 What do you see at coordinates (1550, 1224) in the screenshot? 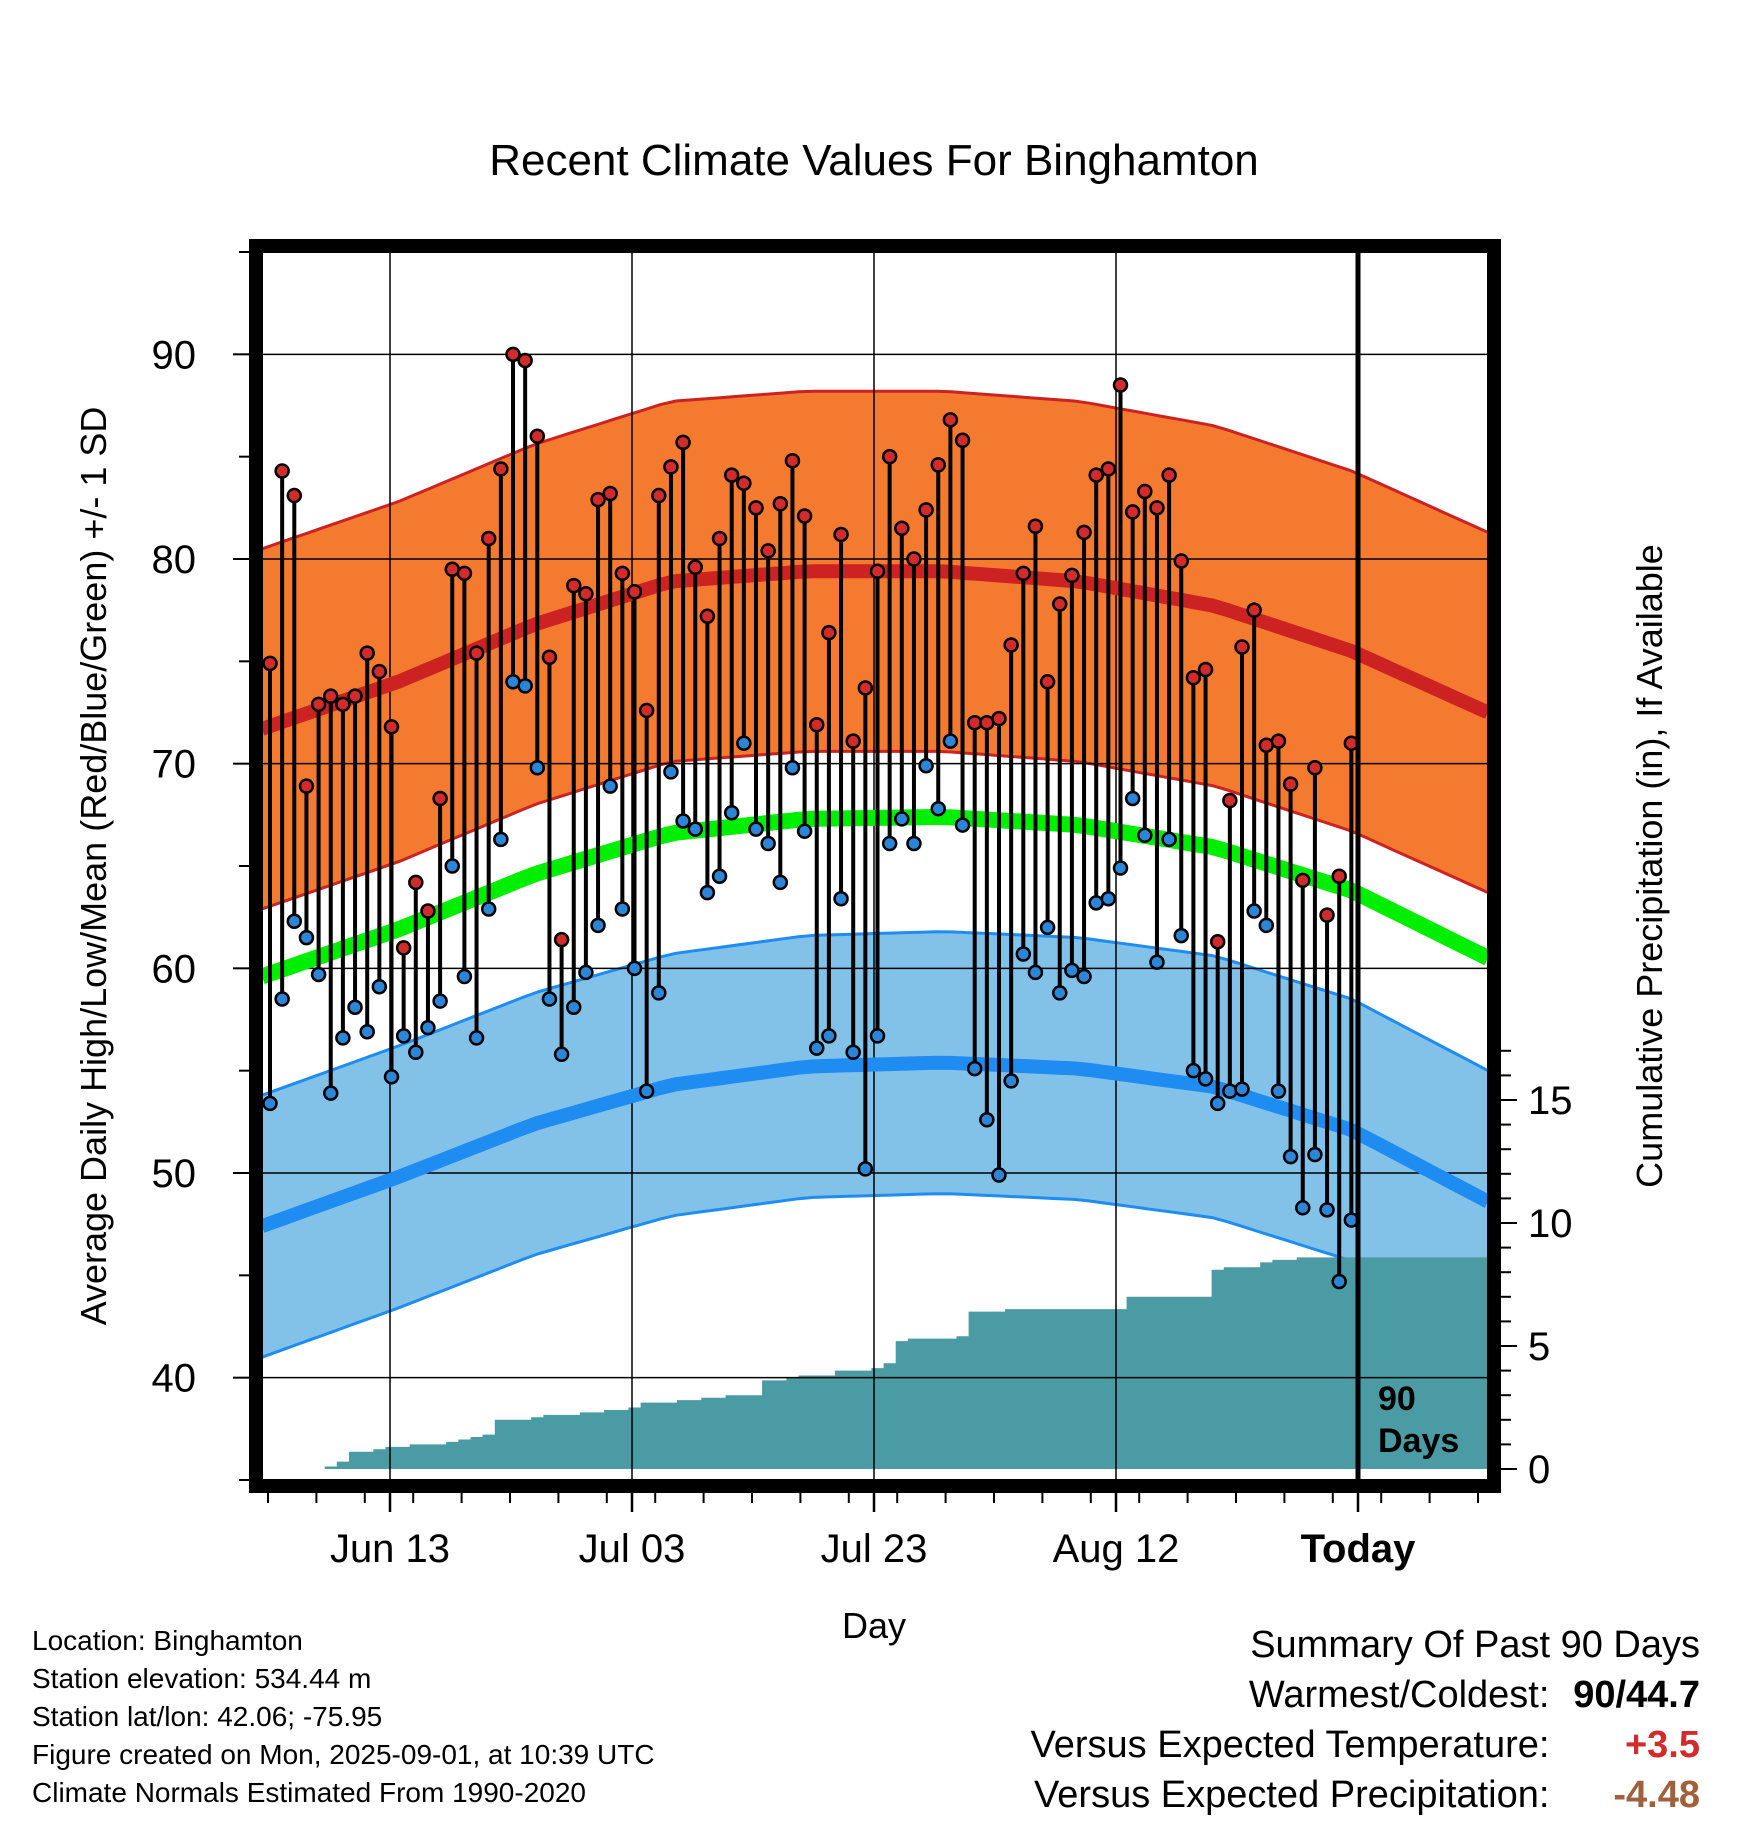
I see `y2-tick-label: 10` at bounding box center [1550, 1224].